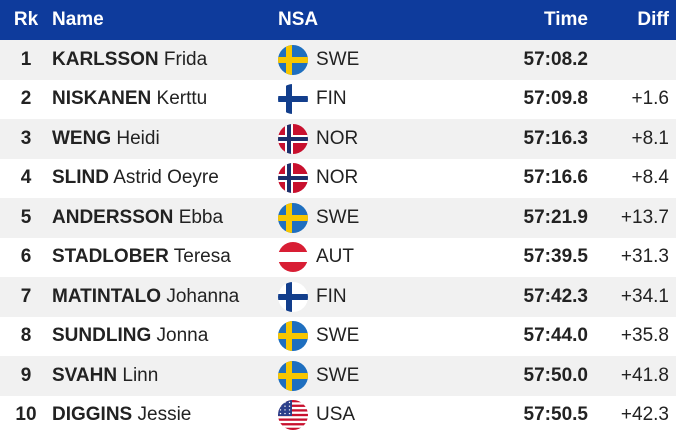  Describe the element at coordinates (80, 178) in the screenshot. I see `athlete-last-name: SLIND` at that location.